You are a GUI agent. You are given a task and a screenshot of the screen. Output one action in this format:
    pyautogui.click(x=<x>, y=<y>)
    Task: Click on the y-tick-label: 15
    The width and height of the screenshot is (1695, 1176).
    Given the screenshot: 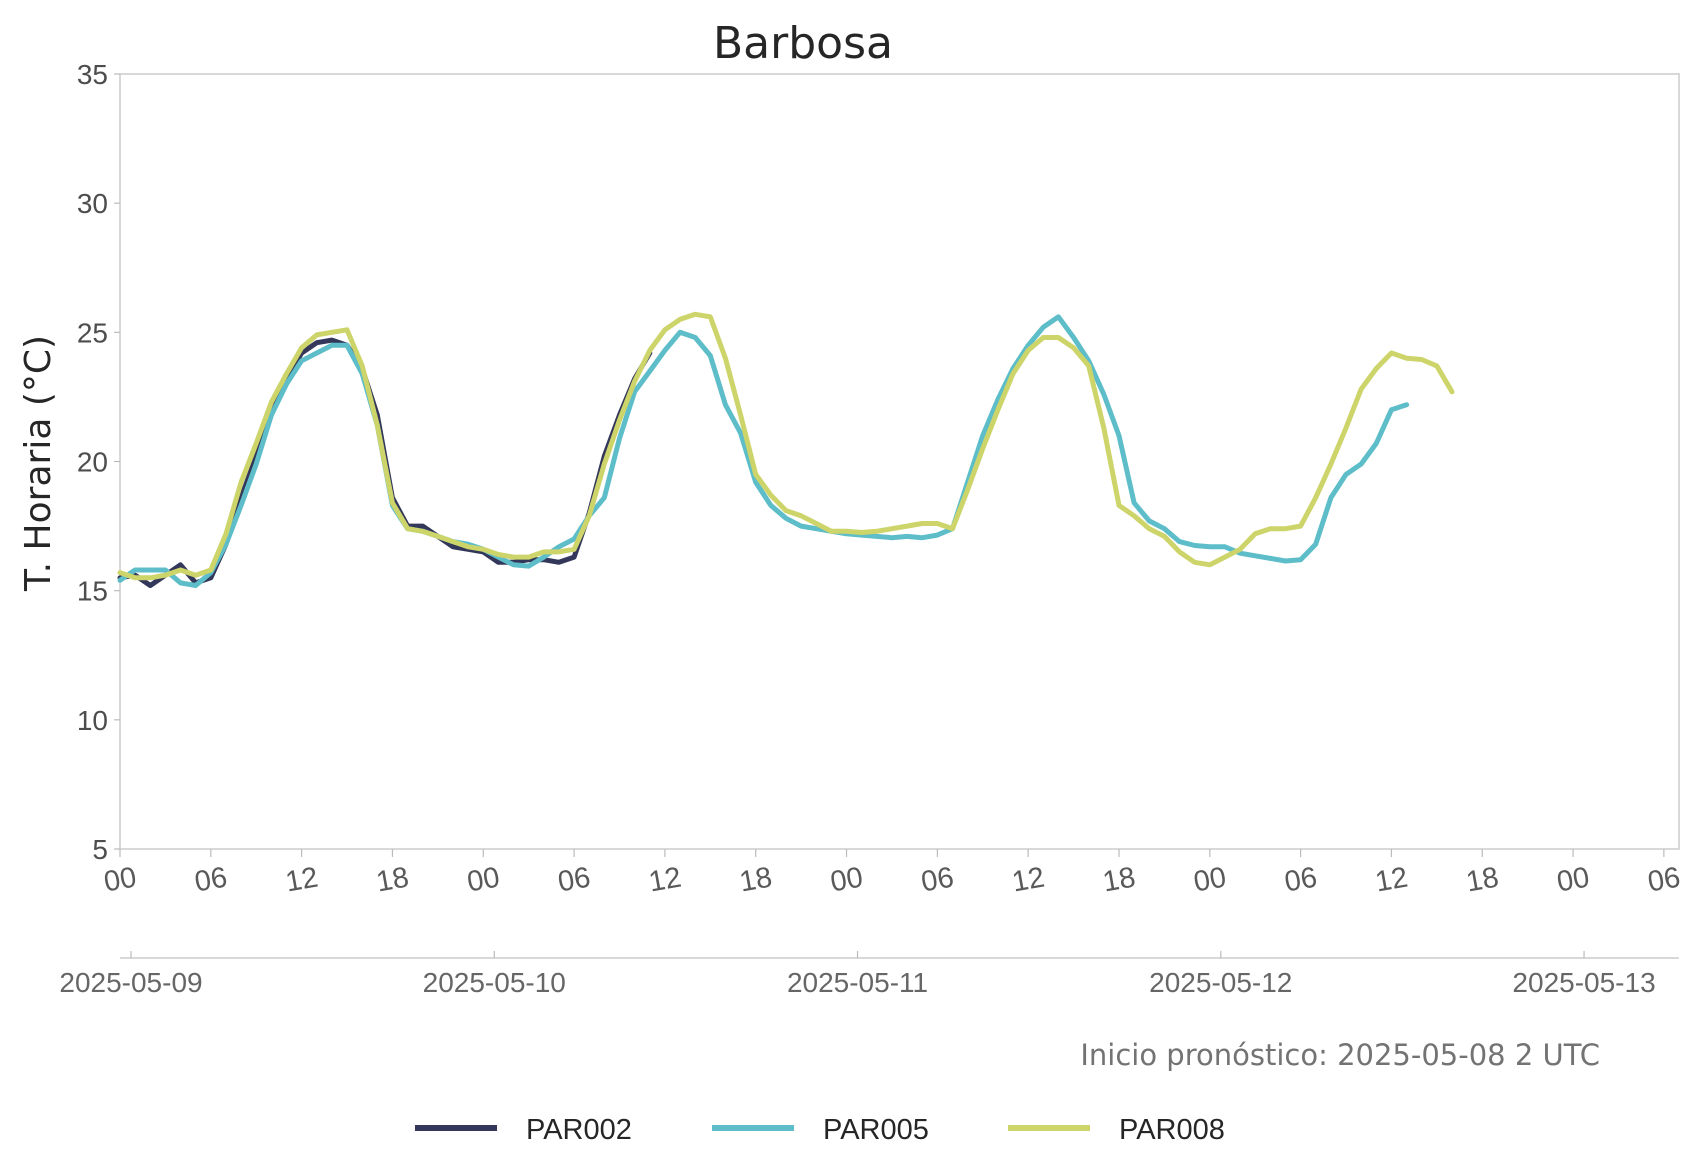 What is the action you would take?
    pyautogui.click(x=92, y=591)
    